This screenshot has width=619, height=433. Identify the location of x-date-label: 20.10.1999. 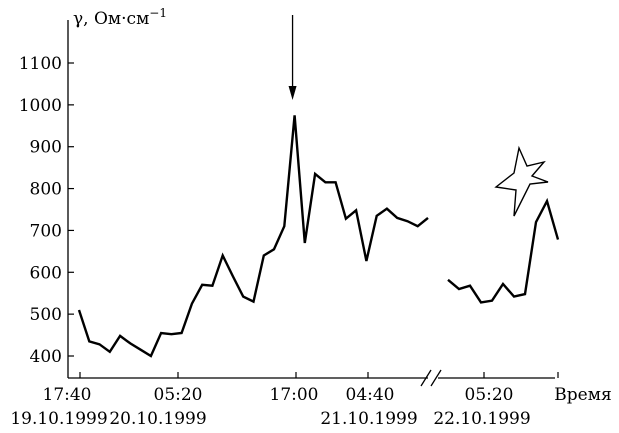
(157, 419).